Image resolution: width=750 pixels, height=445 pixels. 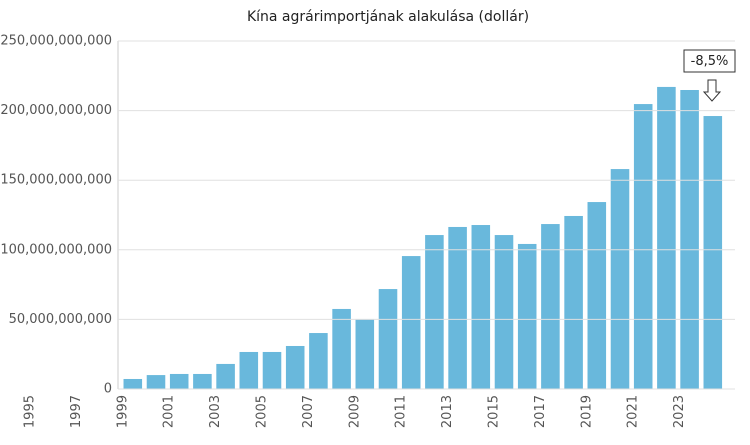 What do you see at coordinates (108, 389) in the screenshot?
I see `y-tick-label: 0` at bounding box center [108, 389].